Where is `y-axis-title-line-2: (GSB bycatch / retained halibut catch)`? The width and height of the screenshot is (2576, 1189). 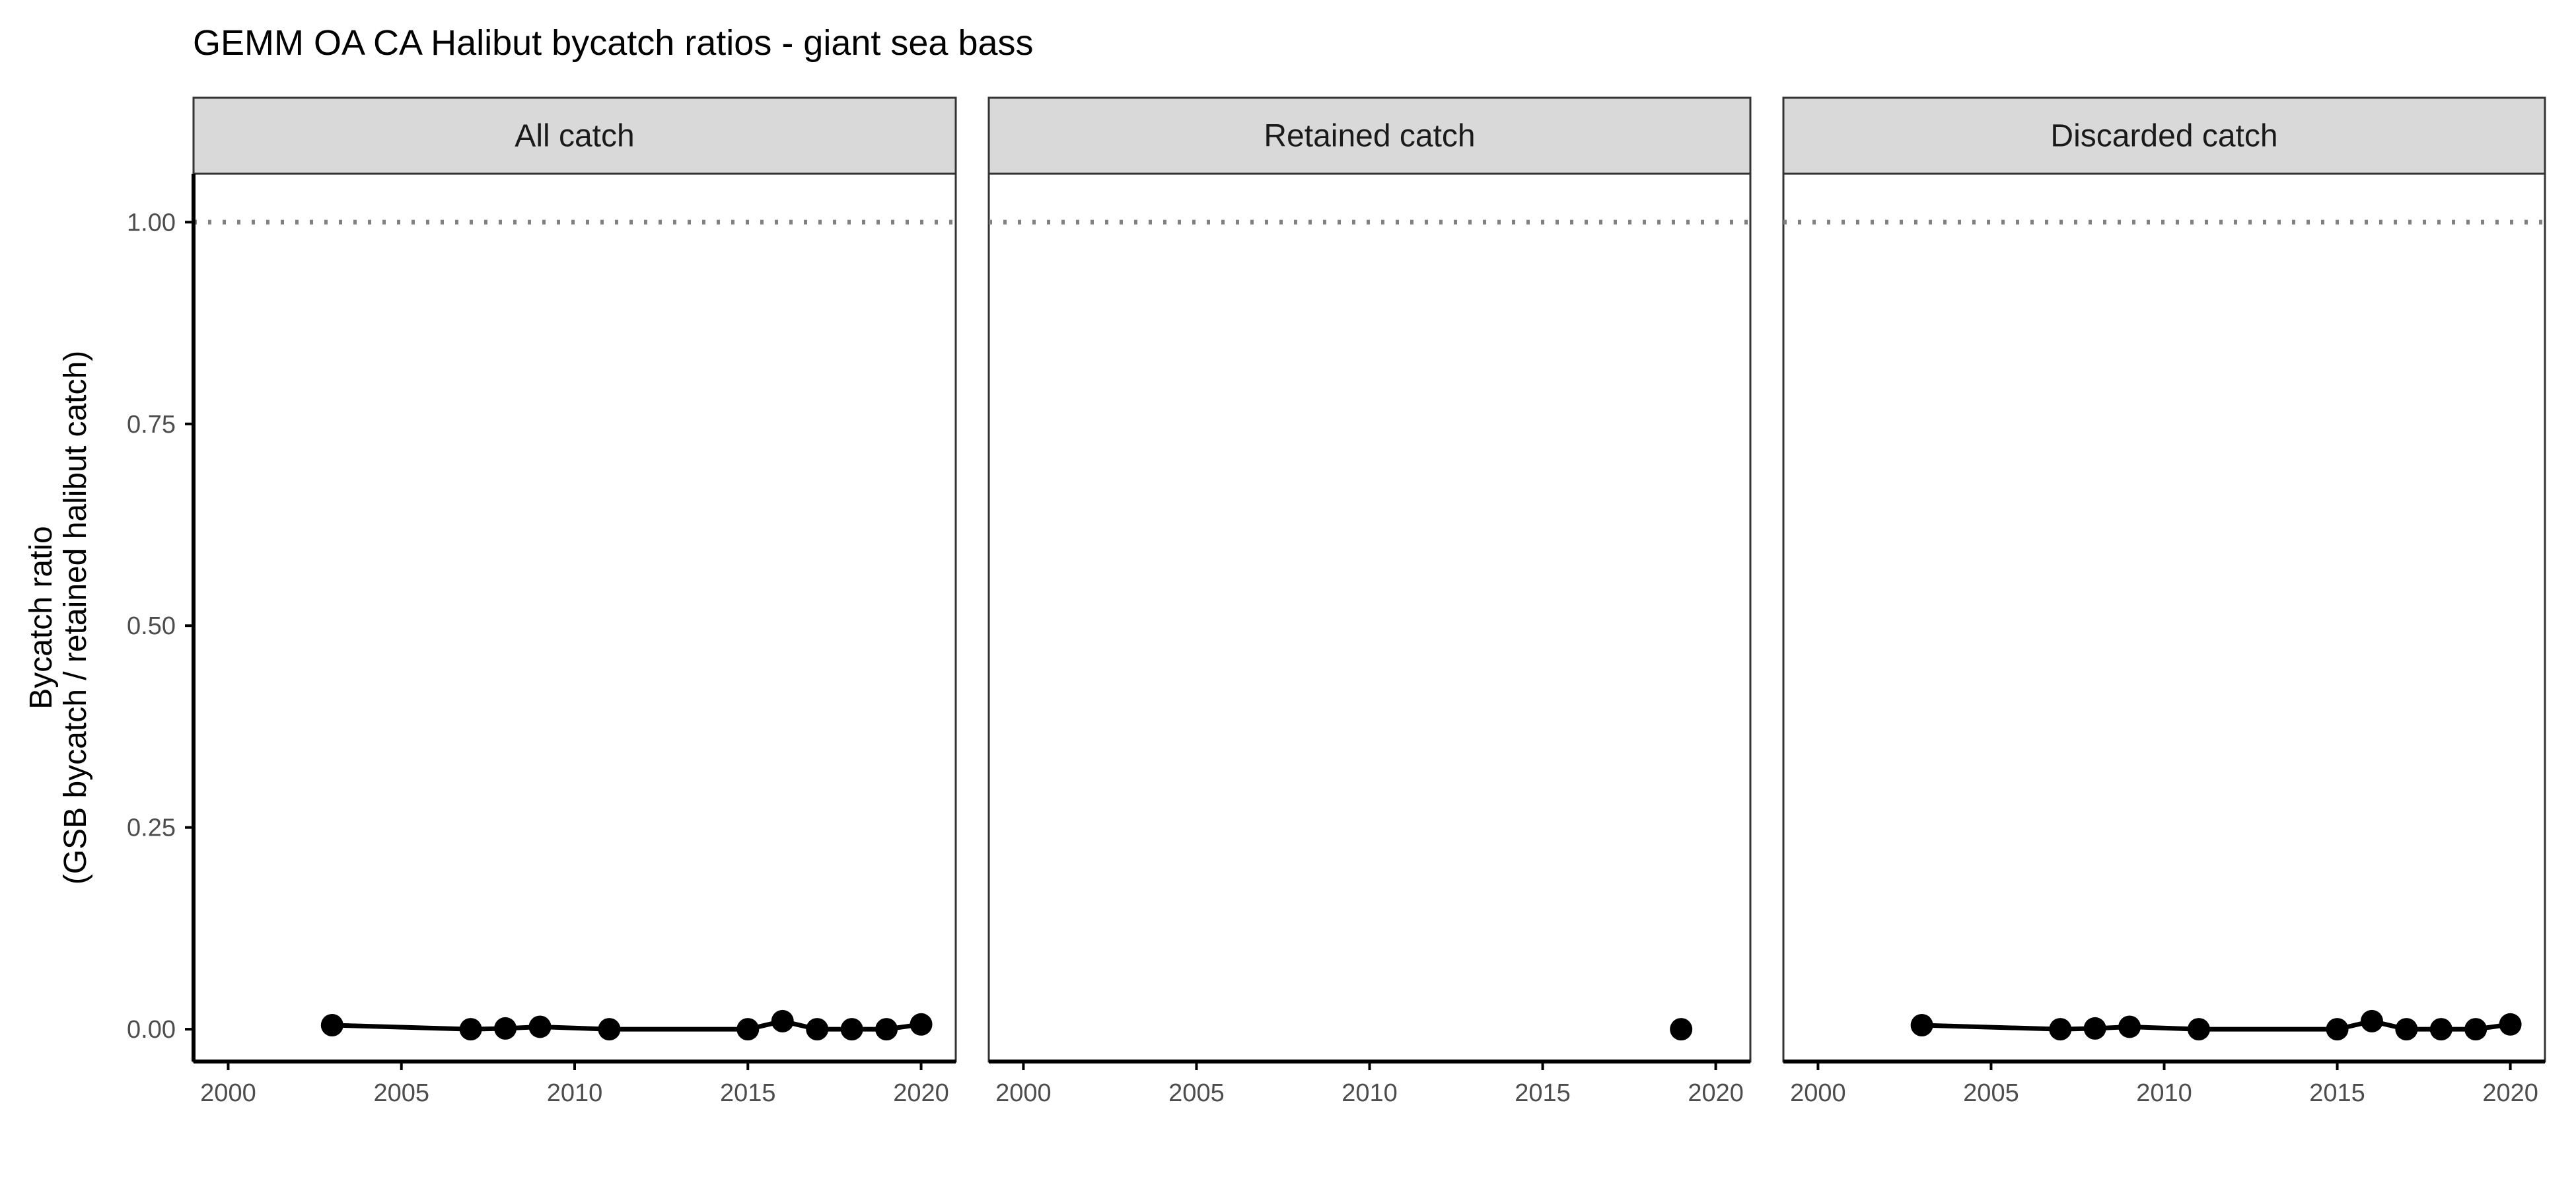
y-axis-title-line-2: (GSB bycatch / retained halibut catch) is located at coordinates (76, 617).